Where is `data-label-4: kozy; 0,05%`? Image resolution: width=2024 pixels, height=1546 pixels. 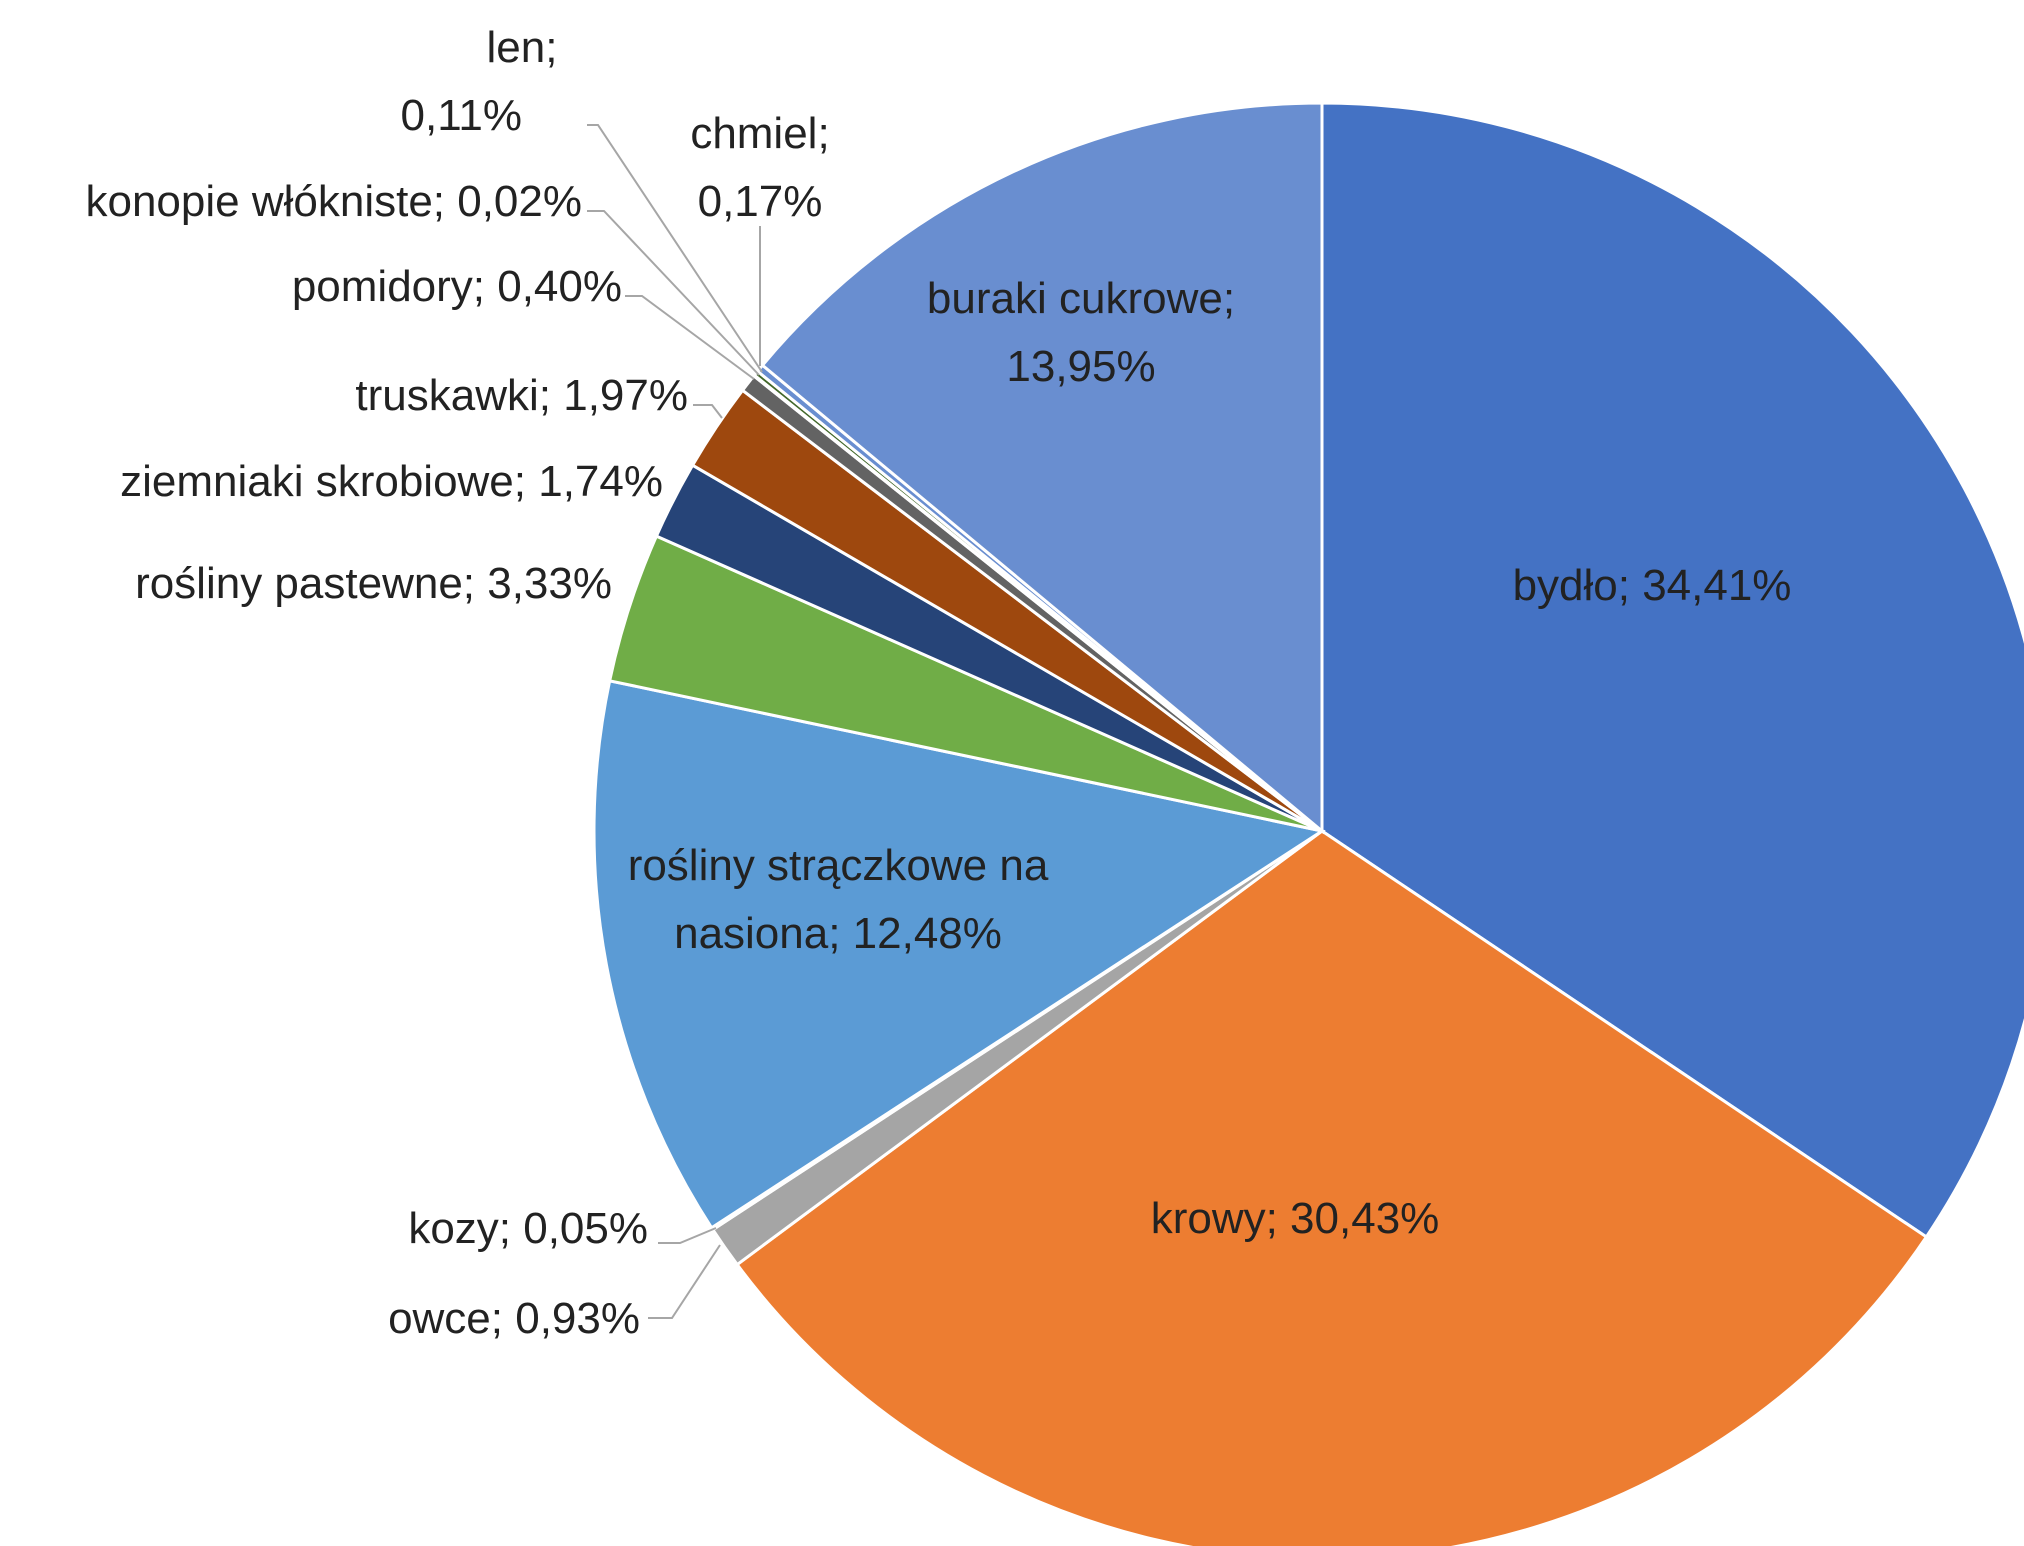 data-label-4: kozy; 0,05% is located at coordinates (528, 1228).